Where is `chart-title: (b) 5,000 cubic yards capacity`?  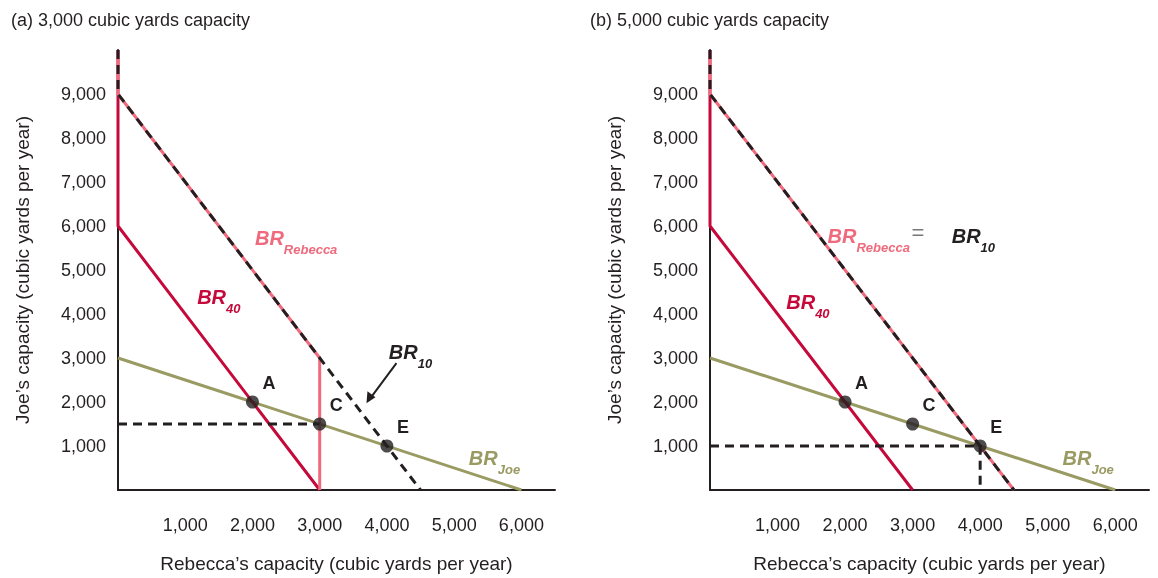
chart-title: (b) 5,000 cubic yards capacity is located at coordinates (710, 20).